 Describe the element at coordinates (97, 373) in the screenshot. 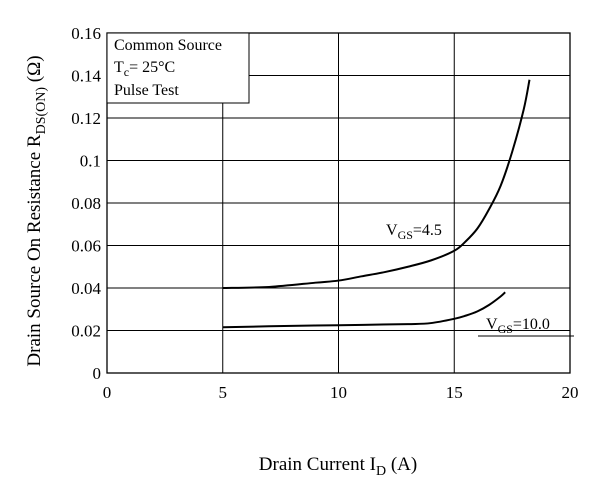

I see `y-tick-label: 0` at that location.